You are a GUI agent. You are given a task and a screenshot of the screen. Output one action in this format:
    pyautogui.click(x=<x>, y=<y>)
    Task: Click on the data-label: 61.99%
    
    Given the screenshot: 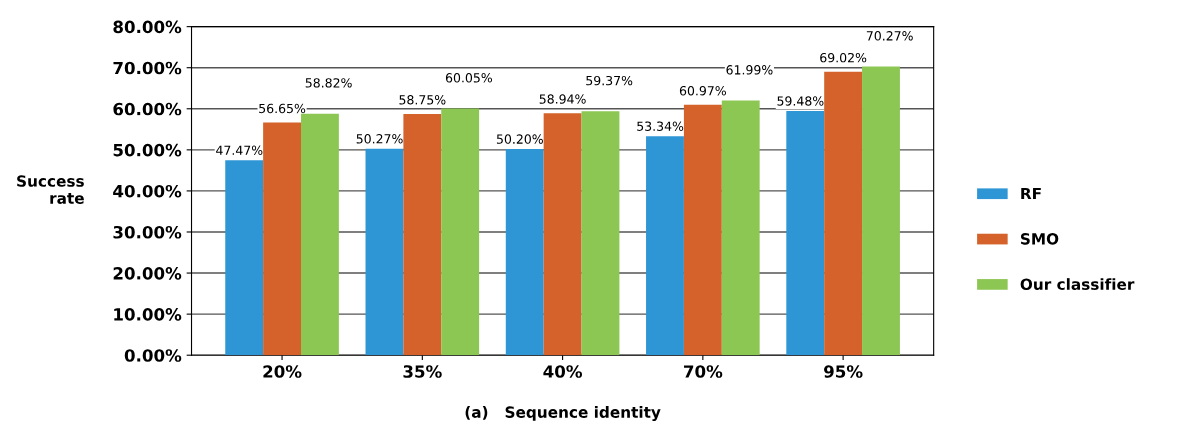 What is the action you would take?
    pyautogui.click(x=749, y=70)
    